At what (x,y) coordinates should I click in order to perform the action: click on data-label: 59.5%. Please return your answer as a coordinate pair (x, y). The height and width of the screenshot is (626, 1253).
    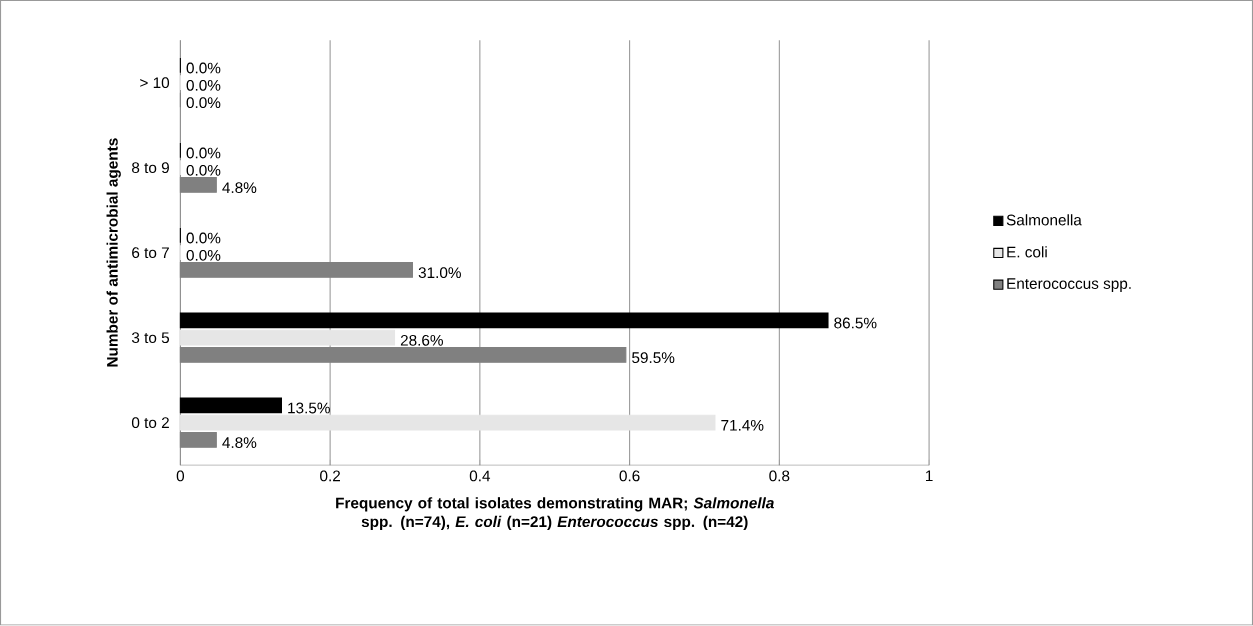
    Looking at the image, I should click on (653, 358).